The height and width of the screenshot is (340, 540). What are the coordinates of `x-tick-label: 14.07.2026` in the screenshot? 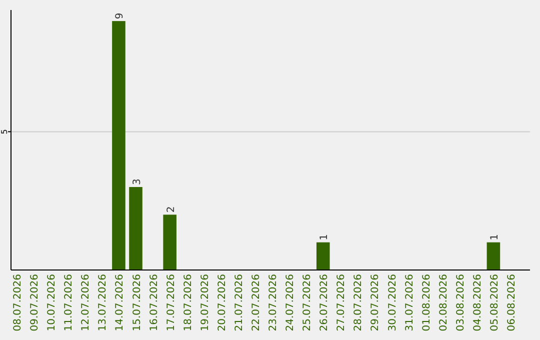 It's located at (120, 303).